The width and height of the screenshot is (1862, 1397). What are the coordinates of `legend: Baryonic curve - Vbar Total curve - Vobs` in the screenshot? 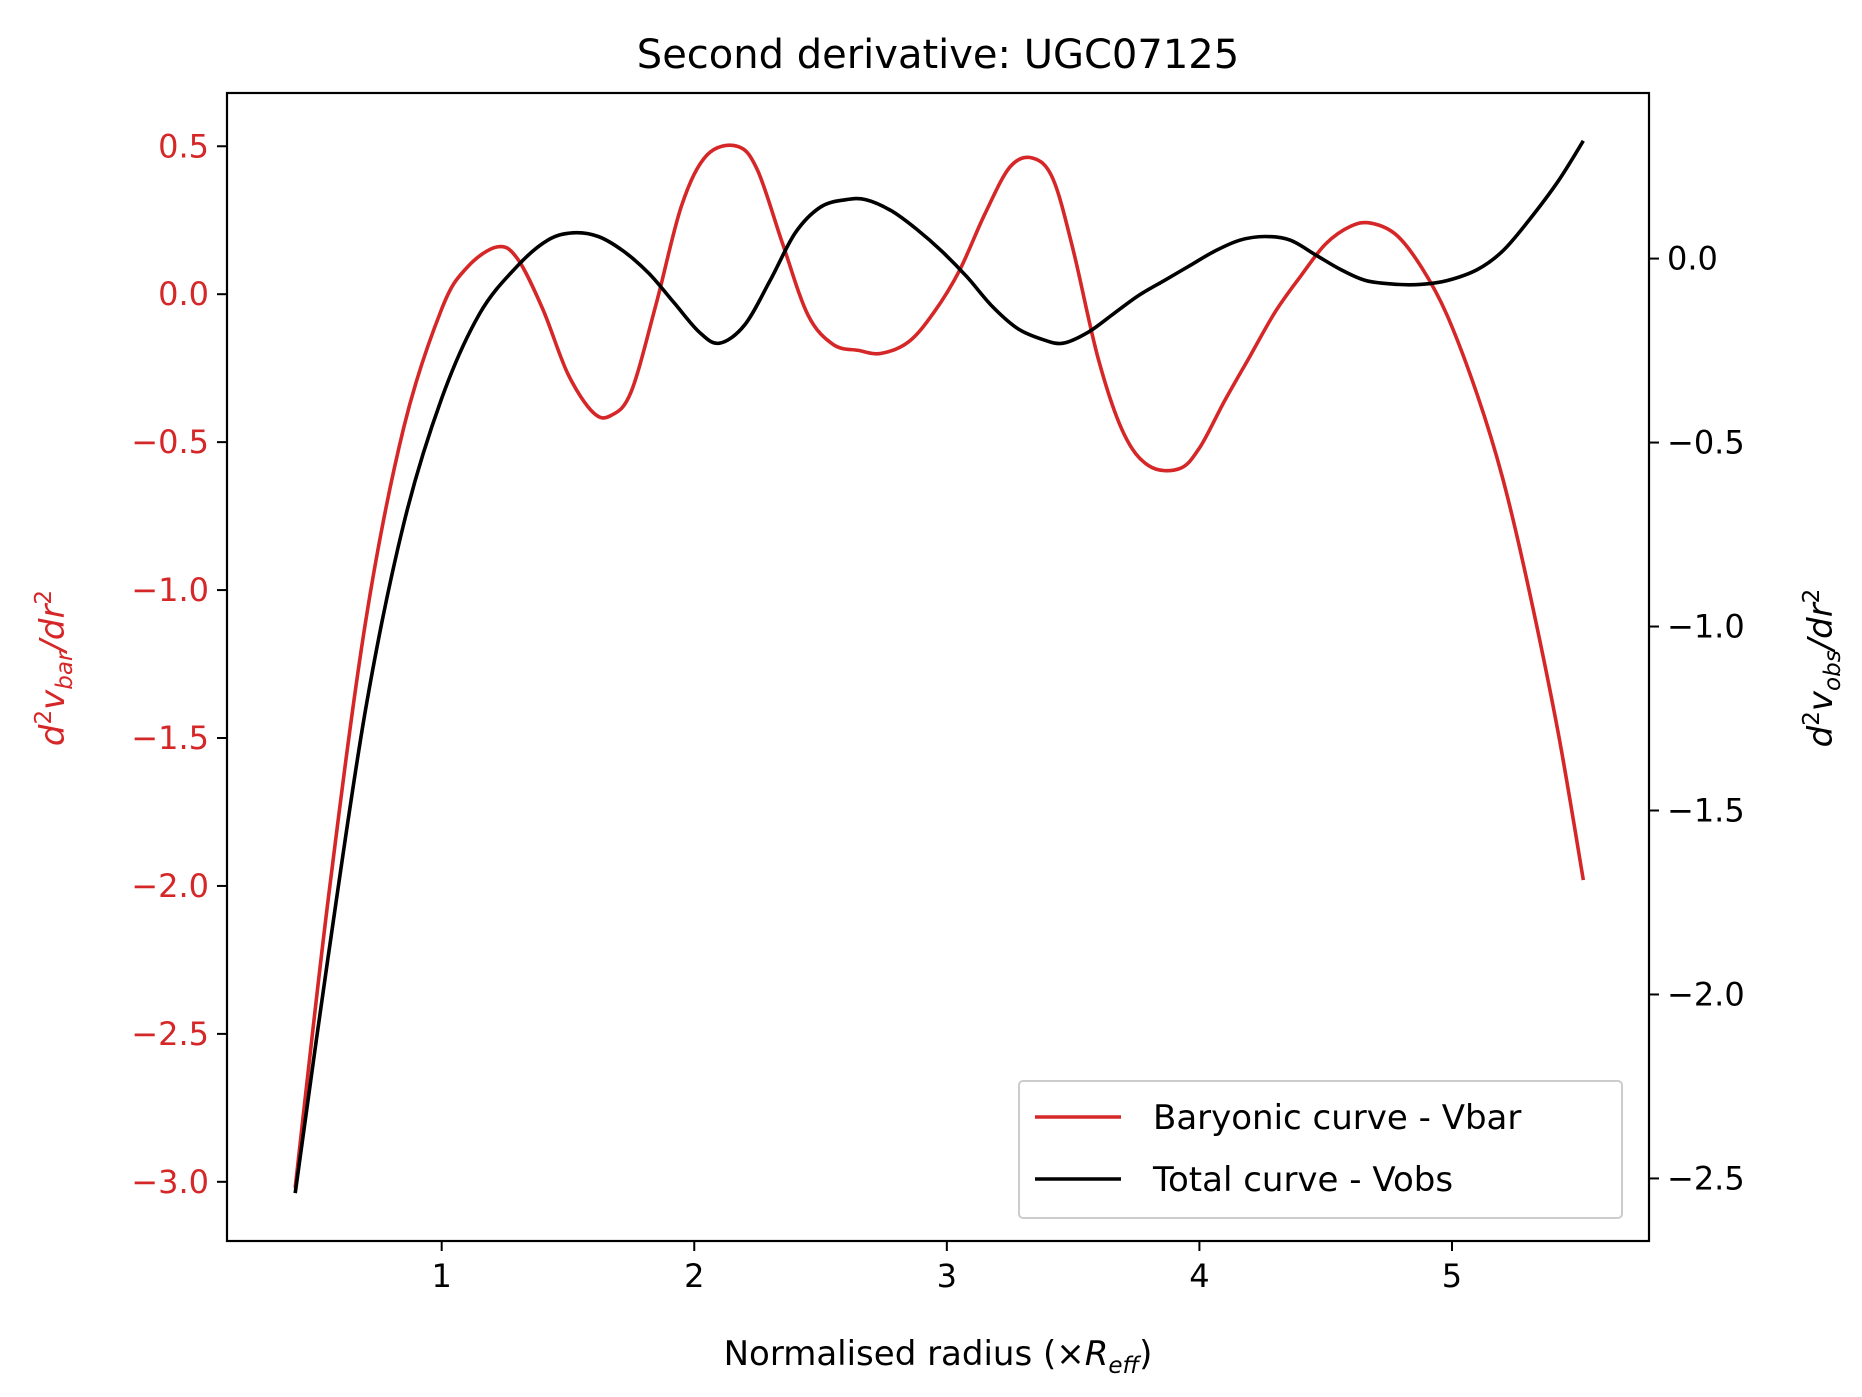 It's located at (1320, 1149).